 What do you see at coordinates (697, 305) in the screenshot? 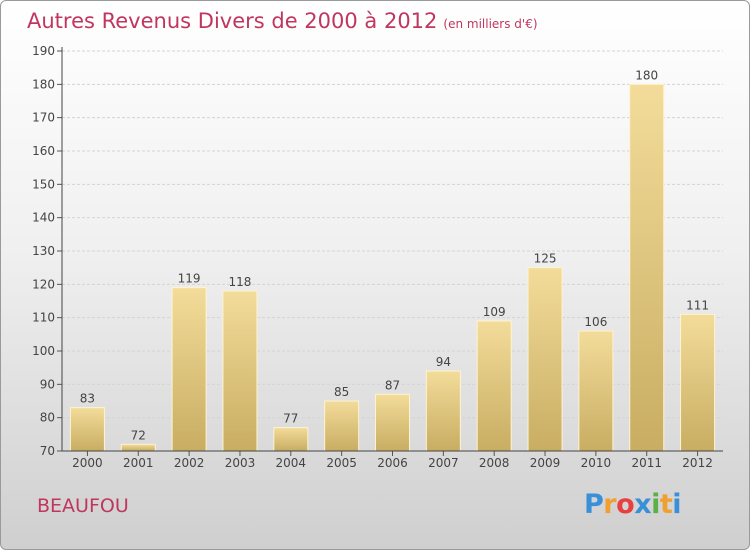
I see `value-label-2012: 111` at bounding box center [697, 305].